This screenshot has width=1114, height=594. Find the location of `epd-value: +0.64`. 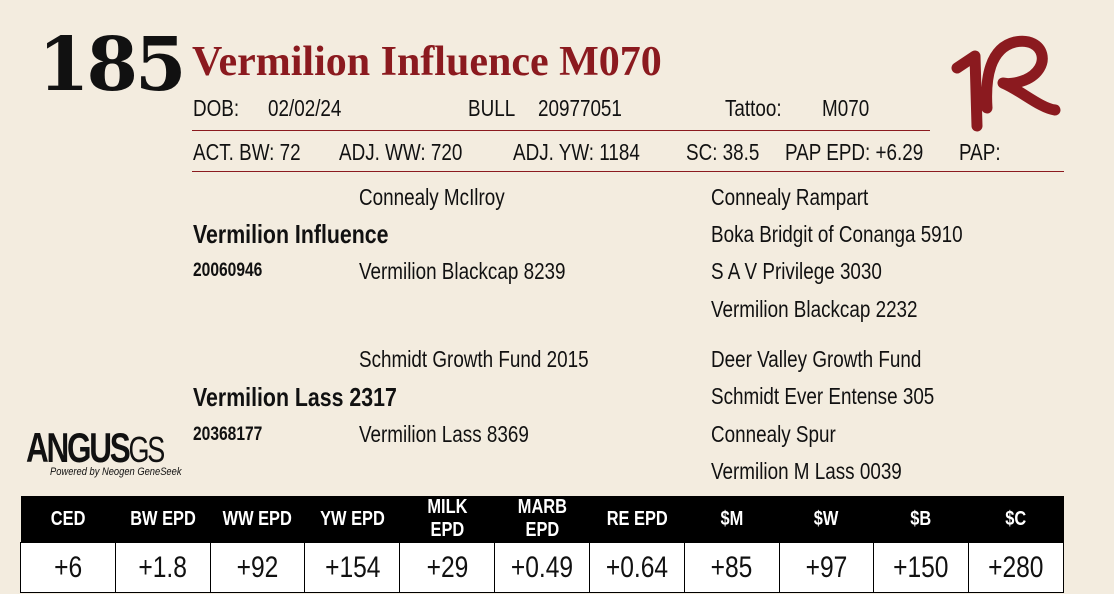

epd-value: +0.64 is located at coordinates (636, 567).